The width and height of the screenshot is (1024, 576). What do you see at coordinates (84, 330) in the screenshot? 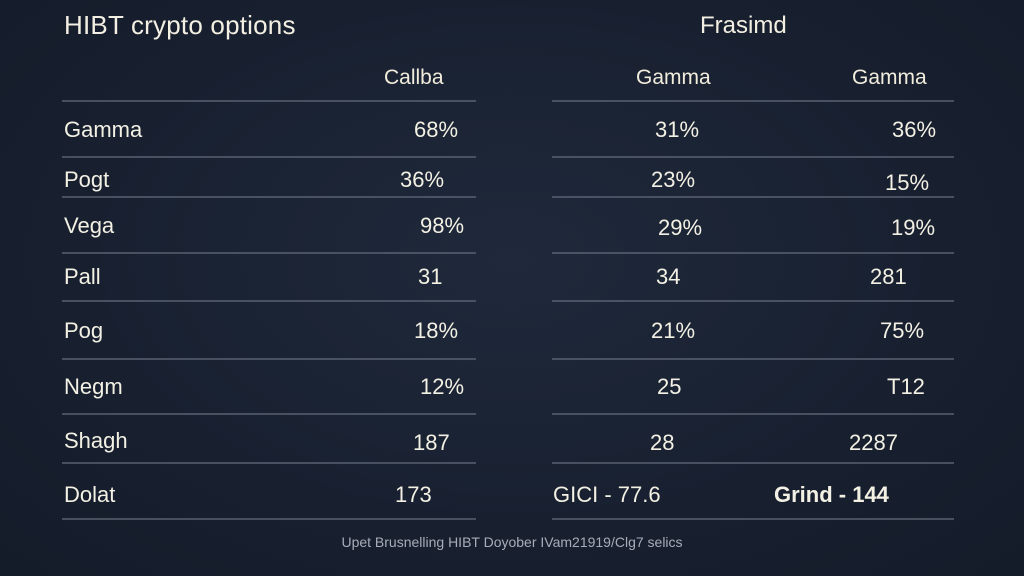
I see `row-label: Pog` at bounding box center [84, 330].